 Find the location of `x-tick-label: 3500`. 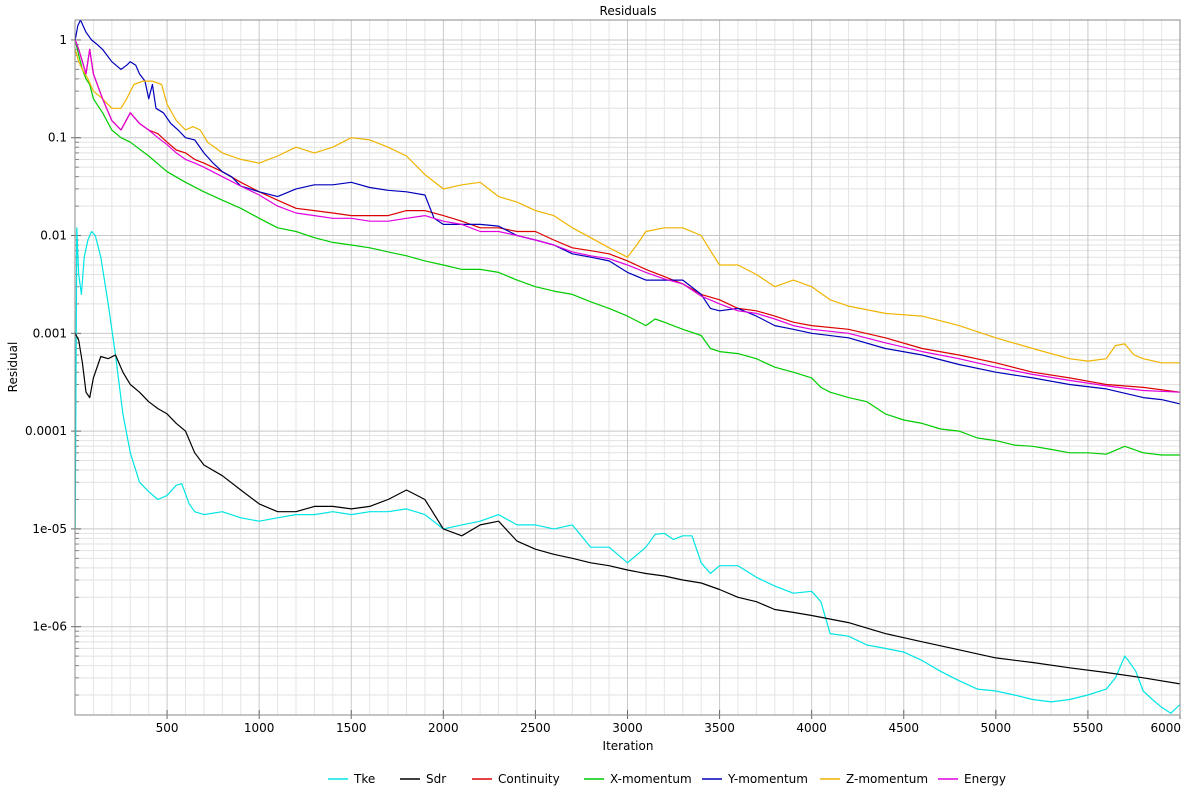

x-tick-label: 3500 is located at coordinates (719, 728).